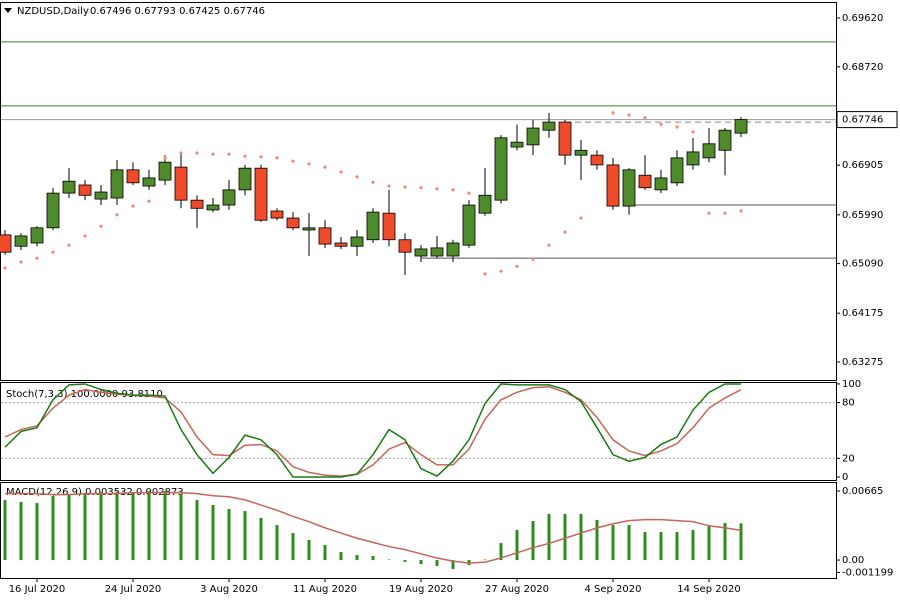 The image size is (900, 600). I want to click on x-tick-label: 24 Jul 2020, so click(133, 589).